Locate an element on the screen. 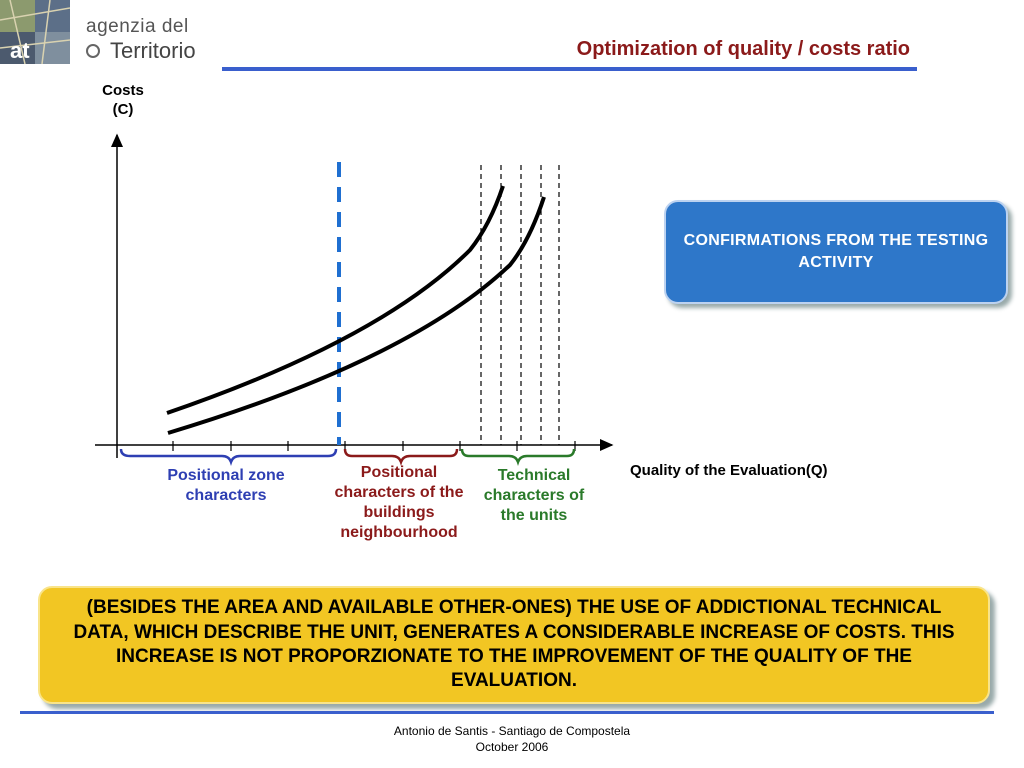 The height and width of the screenshot is (768, 1024). brace-positional-zone is located at coordinates (228, 457).